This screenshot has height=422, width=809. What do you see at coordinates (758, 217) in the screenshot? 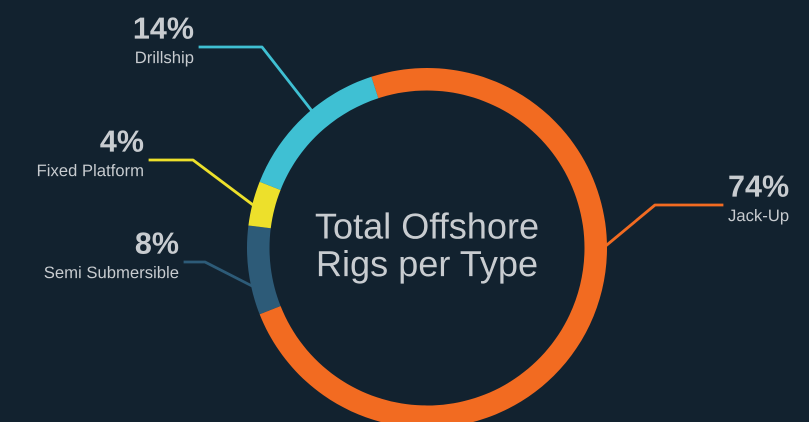
I see `slice-label: Jack-Up` at bounding box center [758, 217].